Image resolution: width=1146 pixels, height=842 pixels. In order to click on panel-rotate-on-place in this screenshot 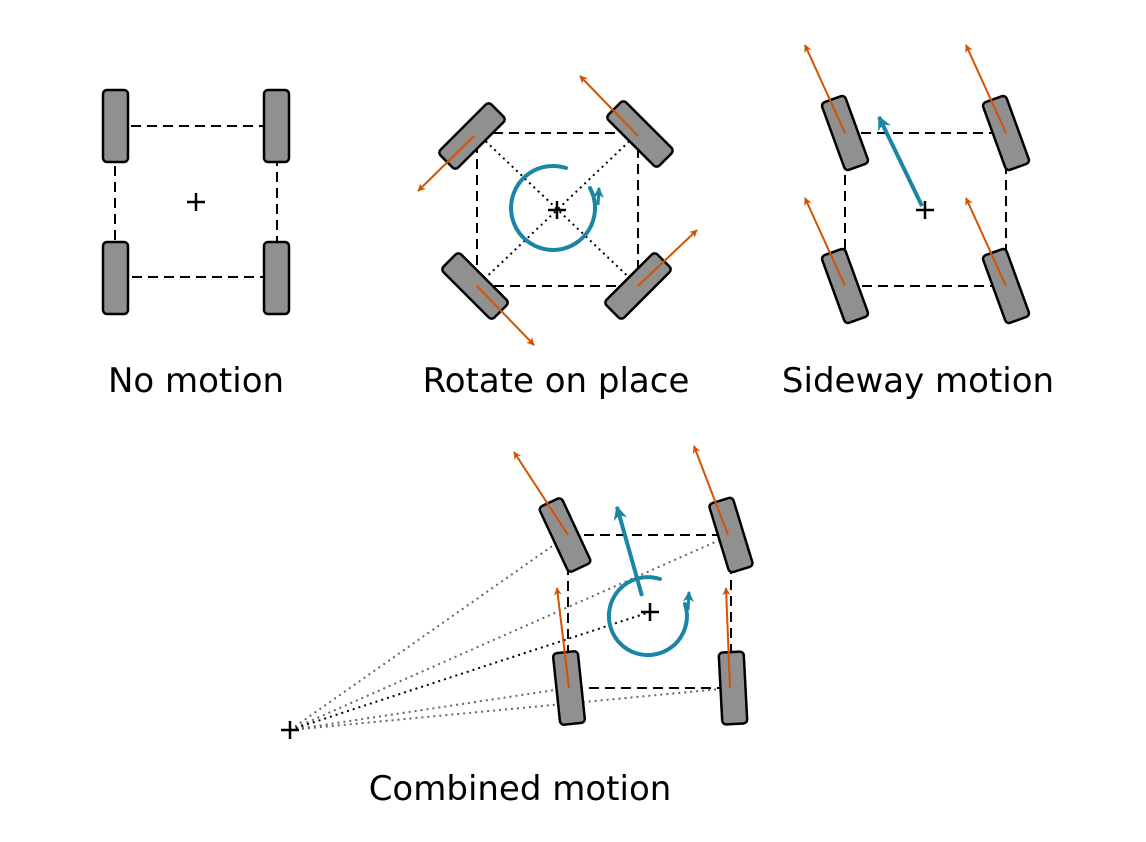, I will do `click(557, 210)`.